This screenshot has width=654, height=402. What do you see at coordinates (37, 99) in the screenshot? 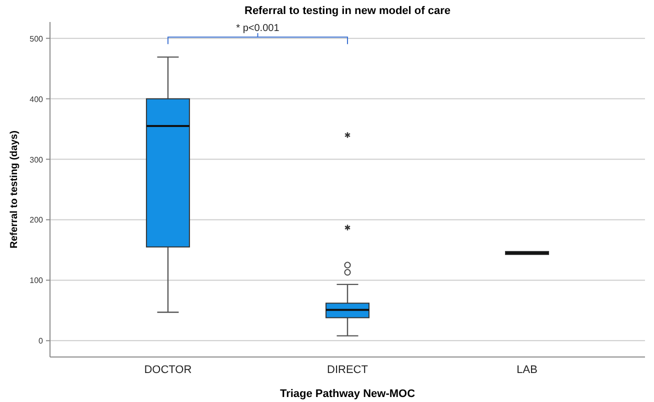
I see `y-tick-label: 400` at bounding box center [37, 99].